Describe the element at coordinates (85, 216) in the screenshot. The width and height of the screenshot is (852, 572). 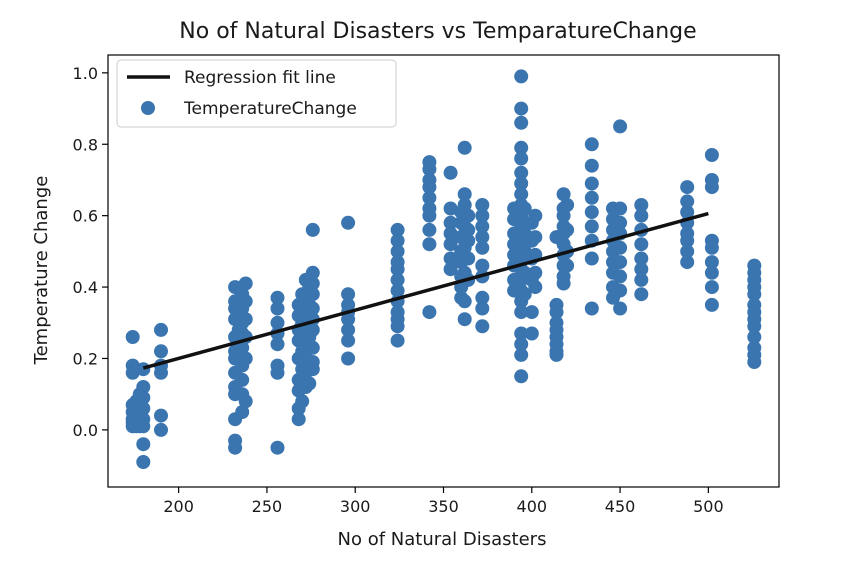
I see `y-tick-label: 0.6` at that location.